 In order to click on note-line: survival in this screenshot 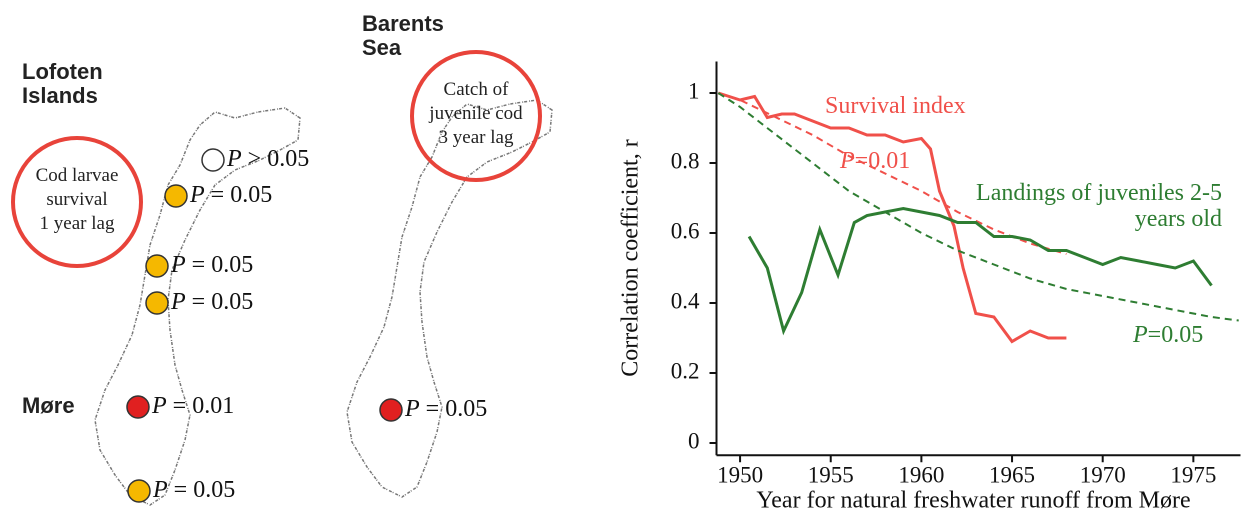, I will do `click(77, 199)`.